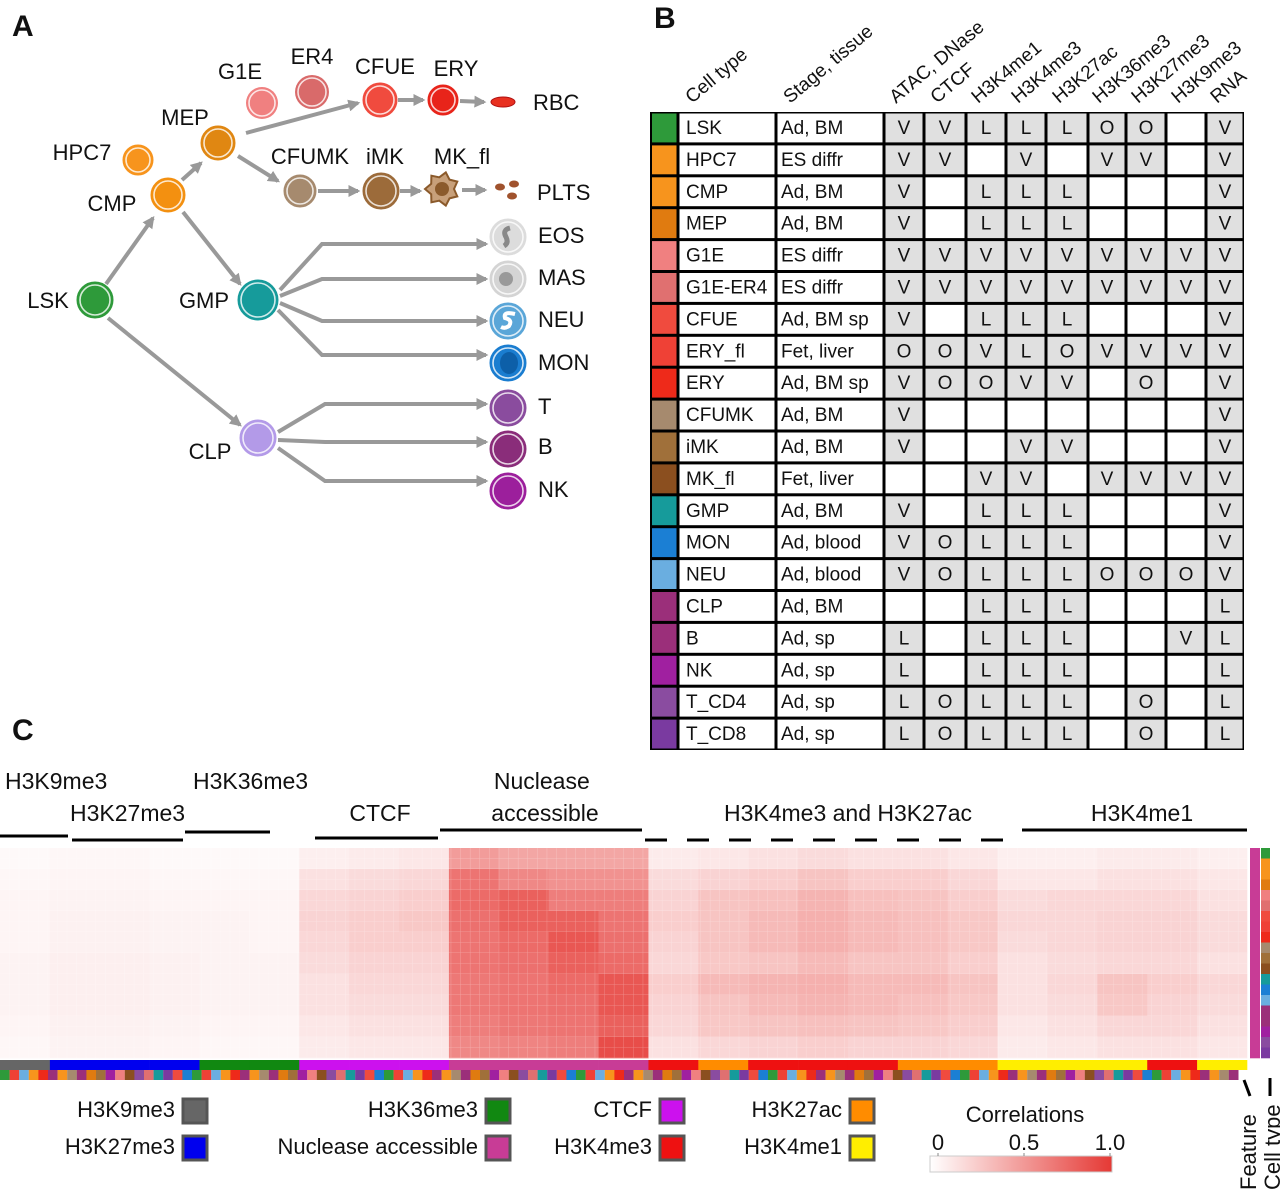  Describe the element at coordinates (1022, 1065) in the screenshot. I see `feature-bar` at that location.